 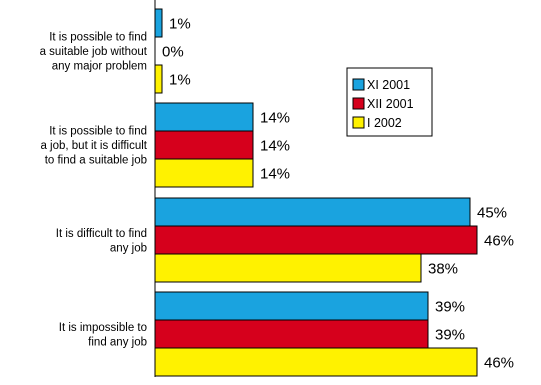 What do you see at coordinates (99, 67) in the screenshot?
I see `category-label-line: any major problem` at bounding box center [99, 67].